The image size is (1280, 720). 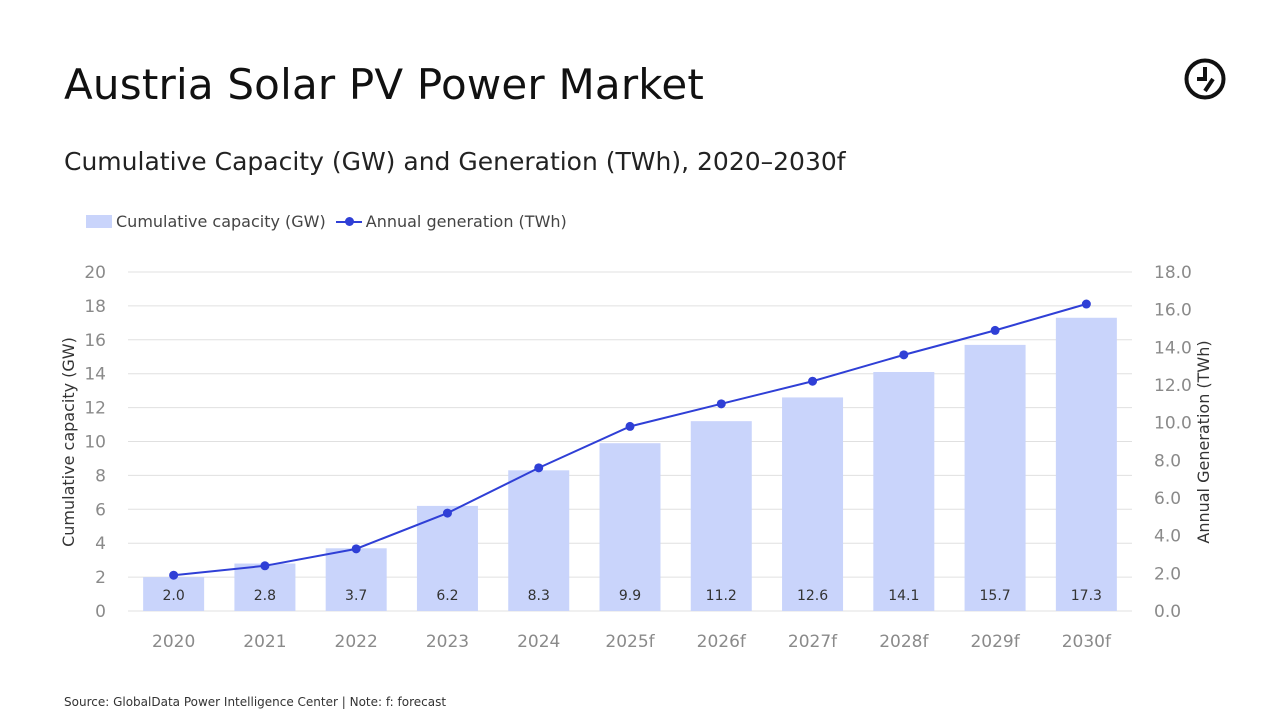 I want to click on y-tick-label-left: 0, so click(x=100, y=612).